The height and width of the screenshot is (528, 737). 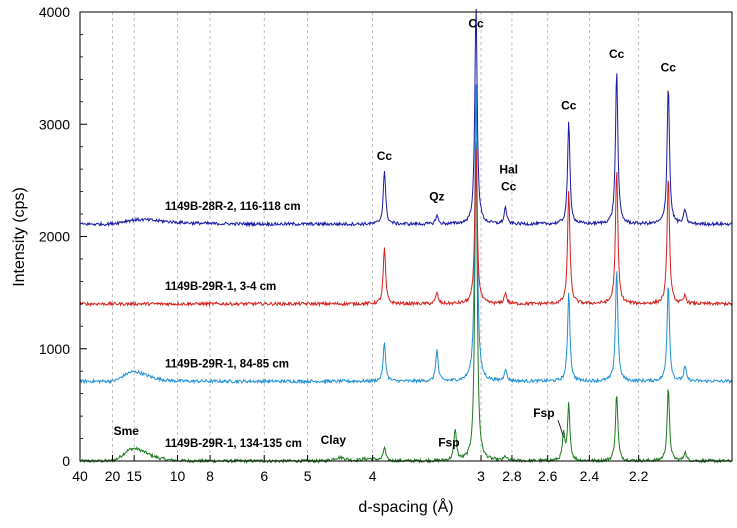 What do you see at coordinates (308, 476) in the screenshot?
I see `x-tick-label: 5` at bounding box center [308, 476].